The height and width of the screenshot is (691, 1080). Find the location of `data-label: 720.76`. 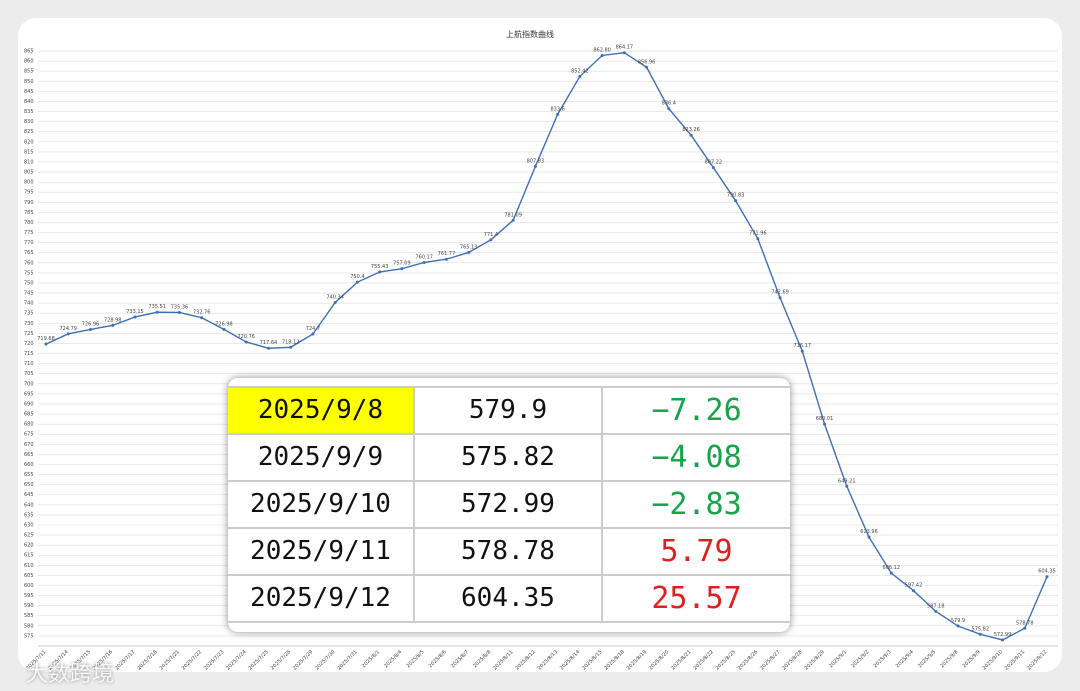

data-label: 720.76 is located at coordinates (246, 337).